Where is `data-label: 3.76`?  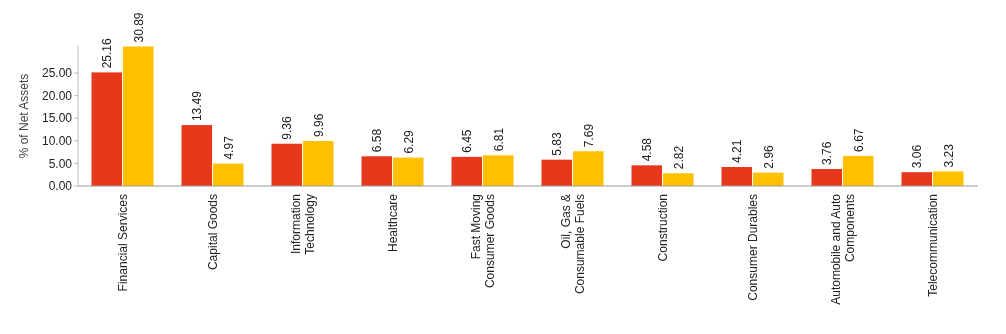 data-label: 3.76 is located at coordinates (827, 153).